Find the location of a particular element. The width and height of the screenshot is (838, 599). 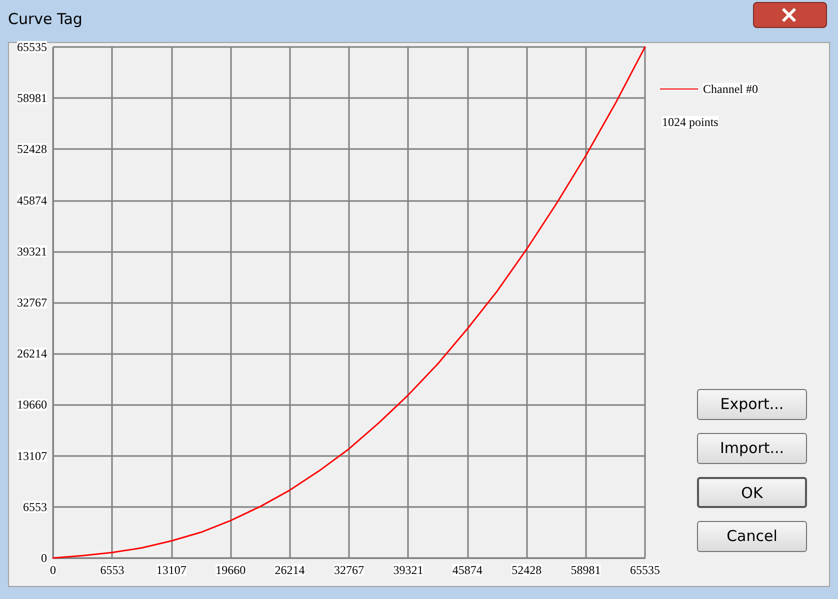

y-tick-label: 26214 is located at coordinates (32, 353).